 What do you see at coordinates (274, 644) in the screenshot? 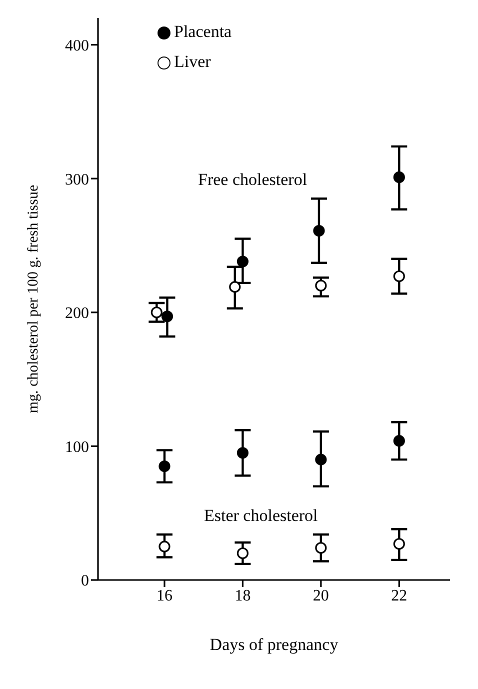
I see `x-axis-title: Days of pregnancy` at bounding box center [274, 644].